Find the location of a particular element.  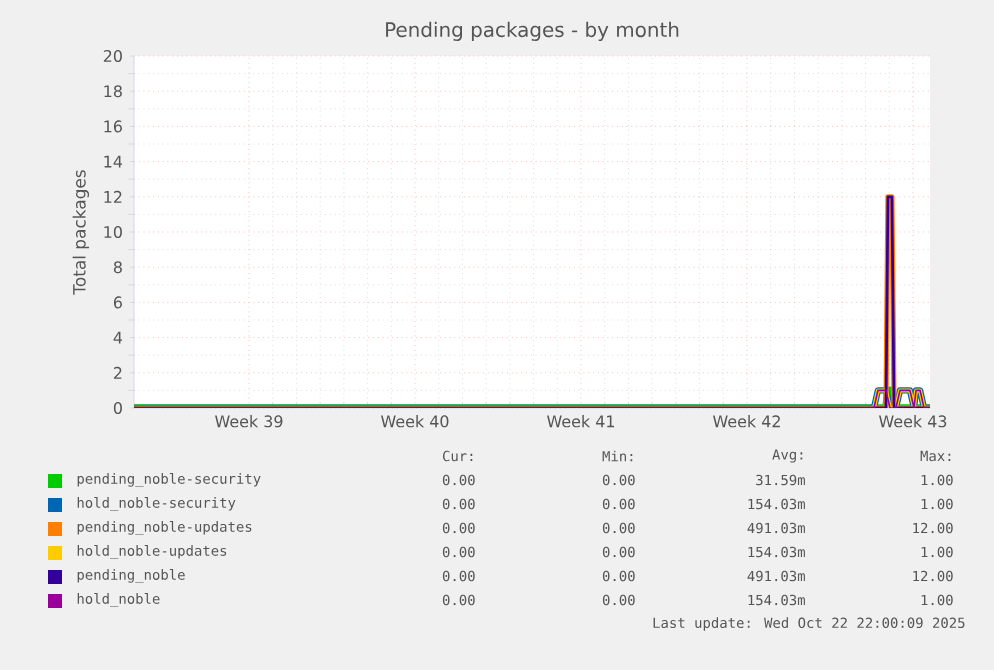

chart-title: Pending packages - by month is located at coordinates (532, 31).